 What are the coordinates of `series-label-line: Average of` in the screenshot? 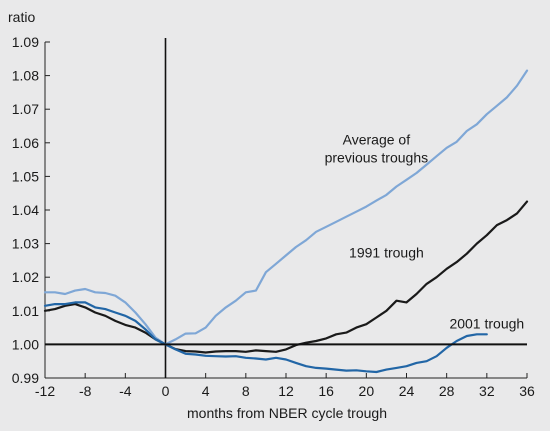 It's located at (377, 139).